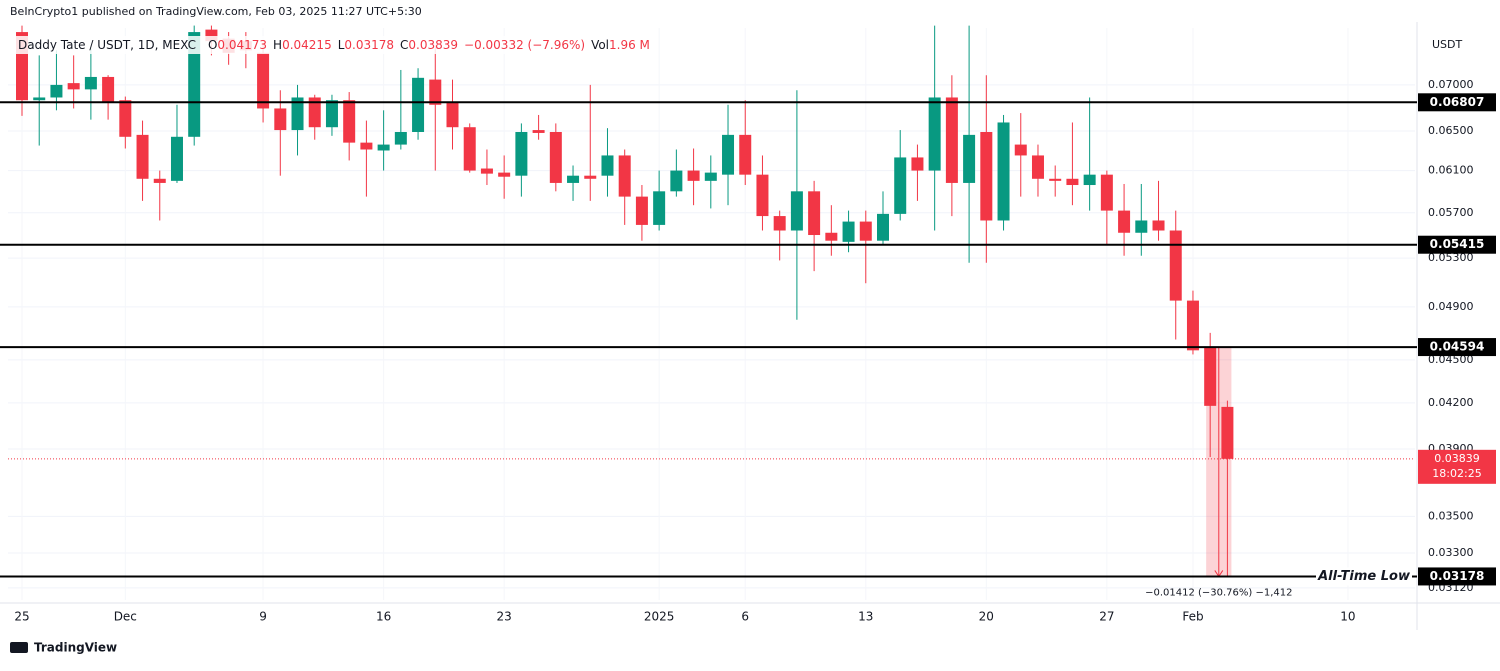 The height and width of the screenshot is (671, 1500). Describe the element at coordinates (1456, 473) in the screenshot. I see `countdown-label: 18:02:25` at that location.